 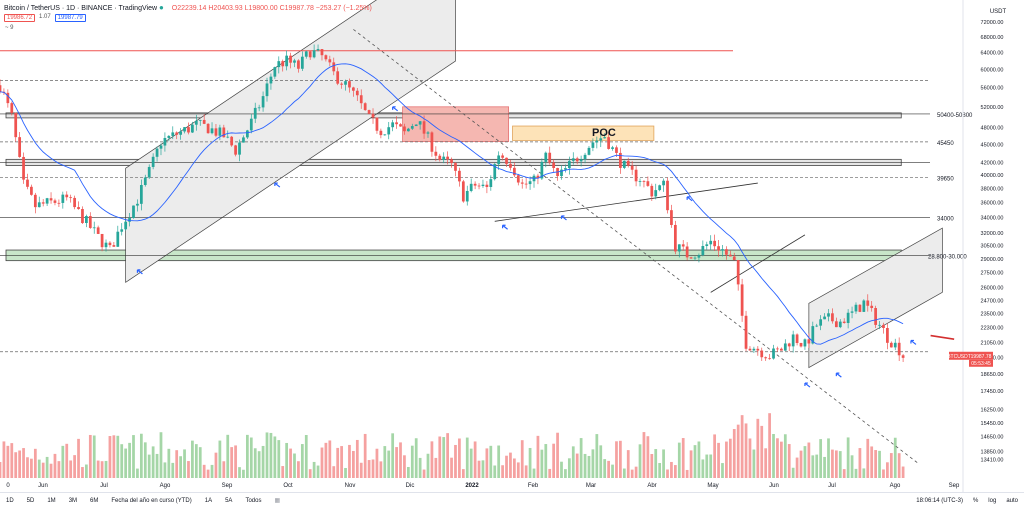 I want to click on range-5d-button: 5D, so click(x=30, y=500).